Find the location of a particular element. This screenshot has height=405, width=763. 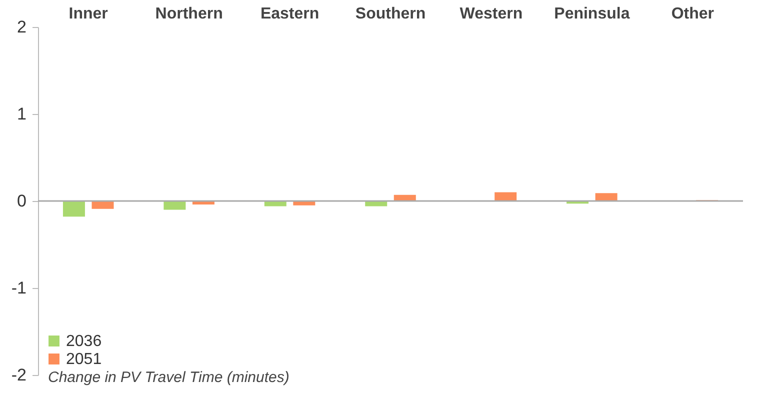

y-tick-label: -1 is located at coordinates (18, 288).